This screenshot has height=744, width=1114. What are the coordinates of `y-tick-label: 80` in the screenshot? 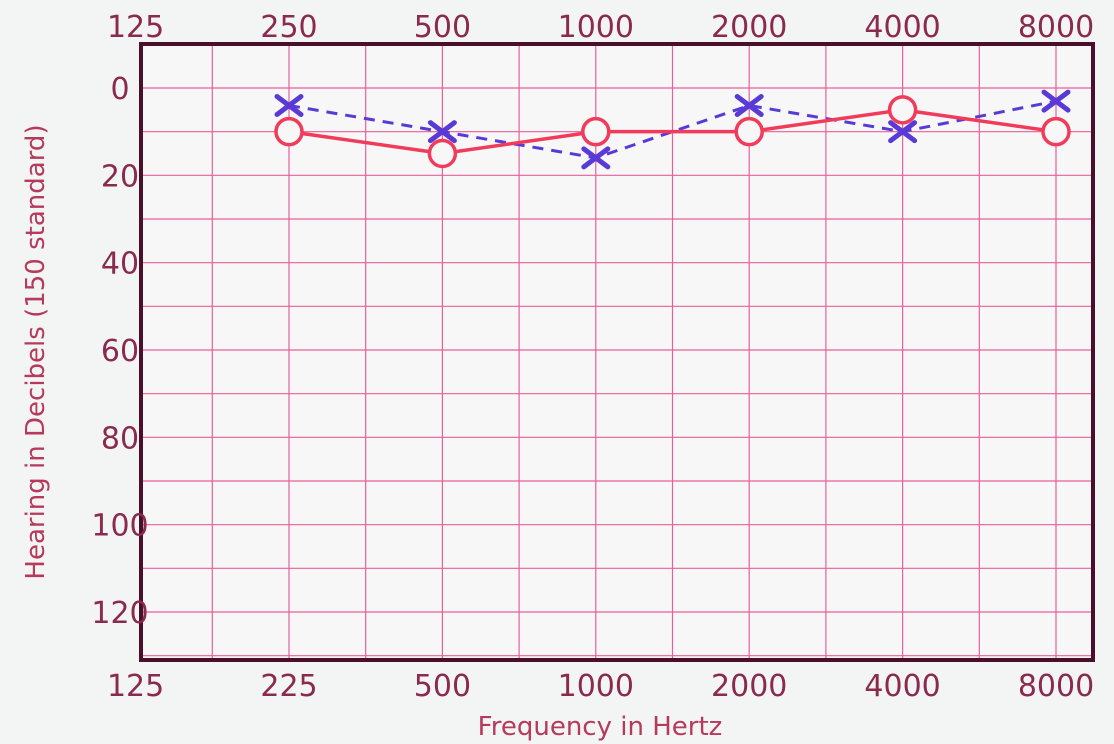 It's located at (120, 438).